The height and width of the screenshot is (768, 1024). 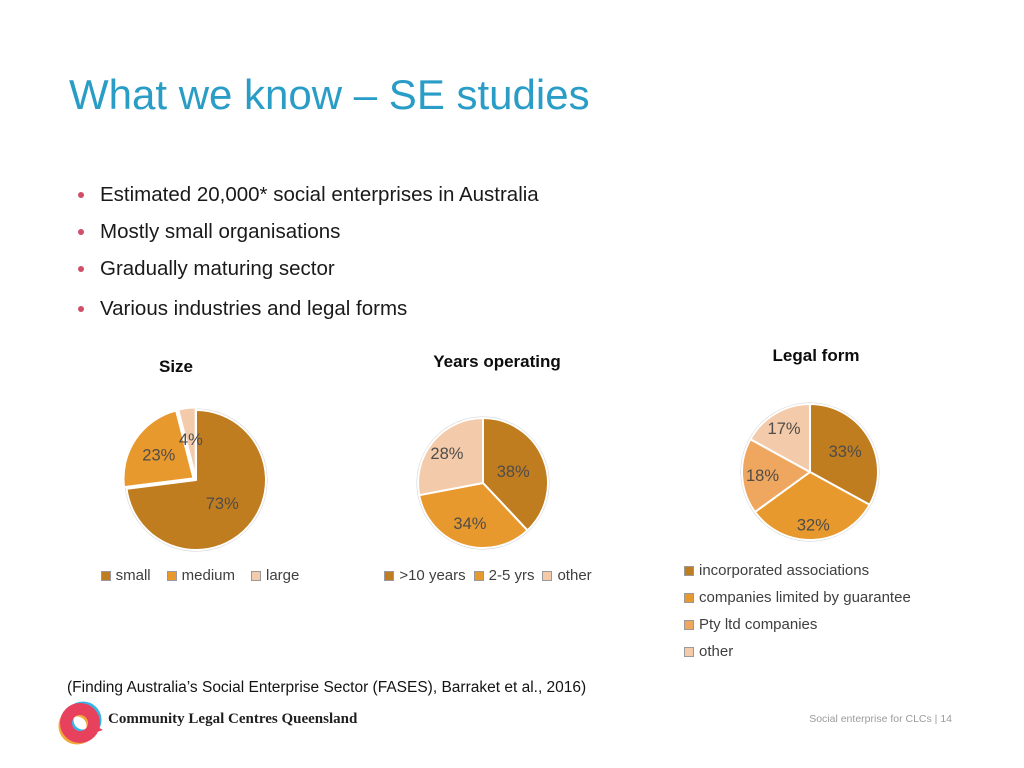 I want to click on legend-item--10-years: >10 years, so click(x=425, y=575).